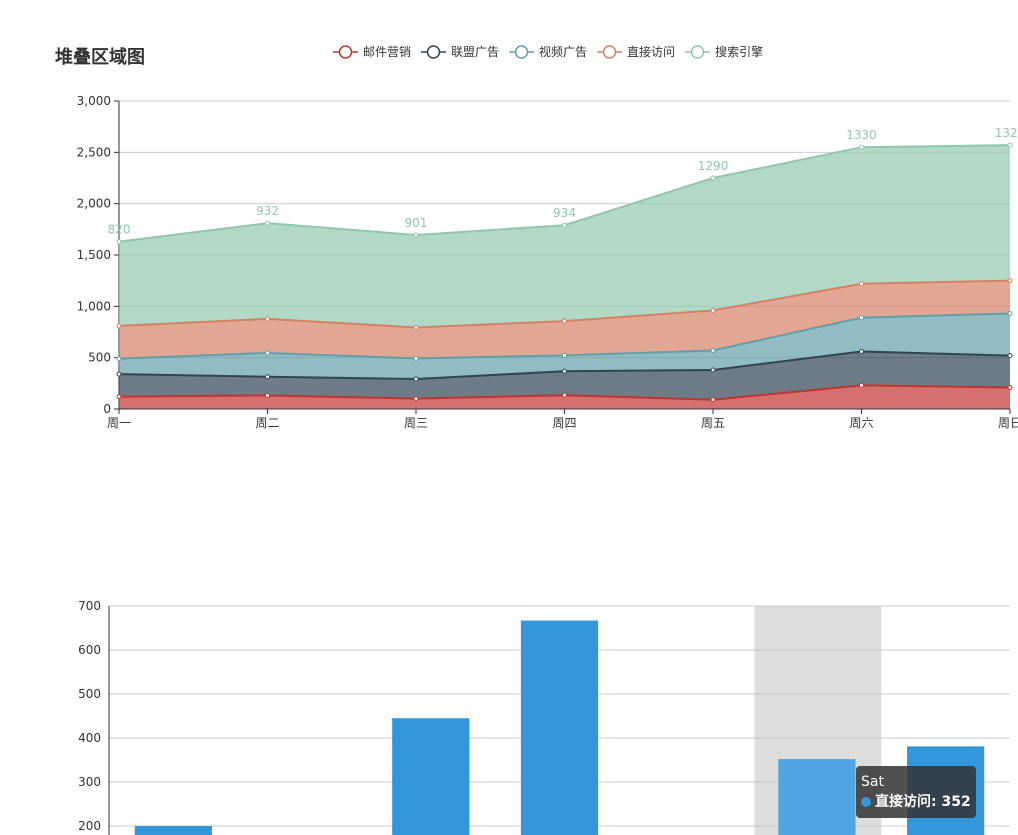 The width and height of the screenshot is (1018, 835). Describe the element at coordinates (119, 230) in the screenshot. I see `data-label: 820` at that location.